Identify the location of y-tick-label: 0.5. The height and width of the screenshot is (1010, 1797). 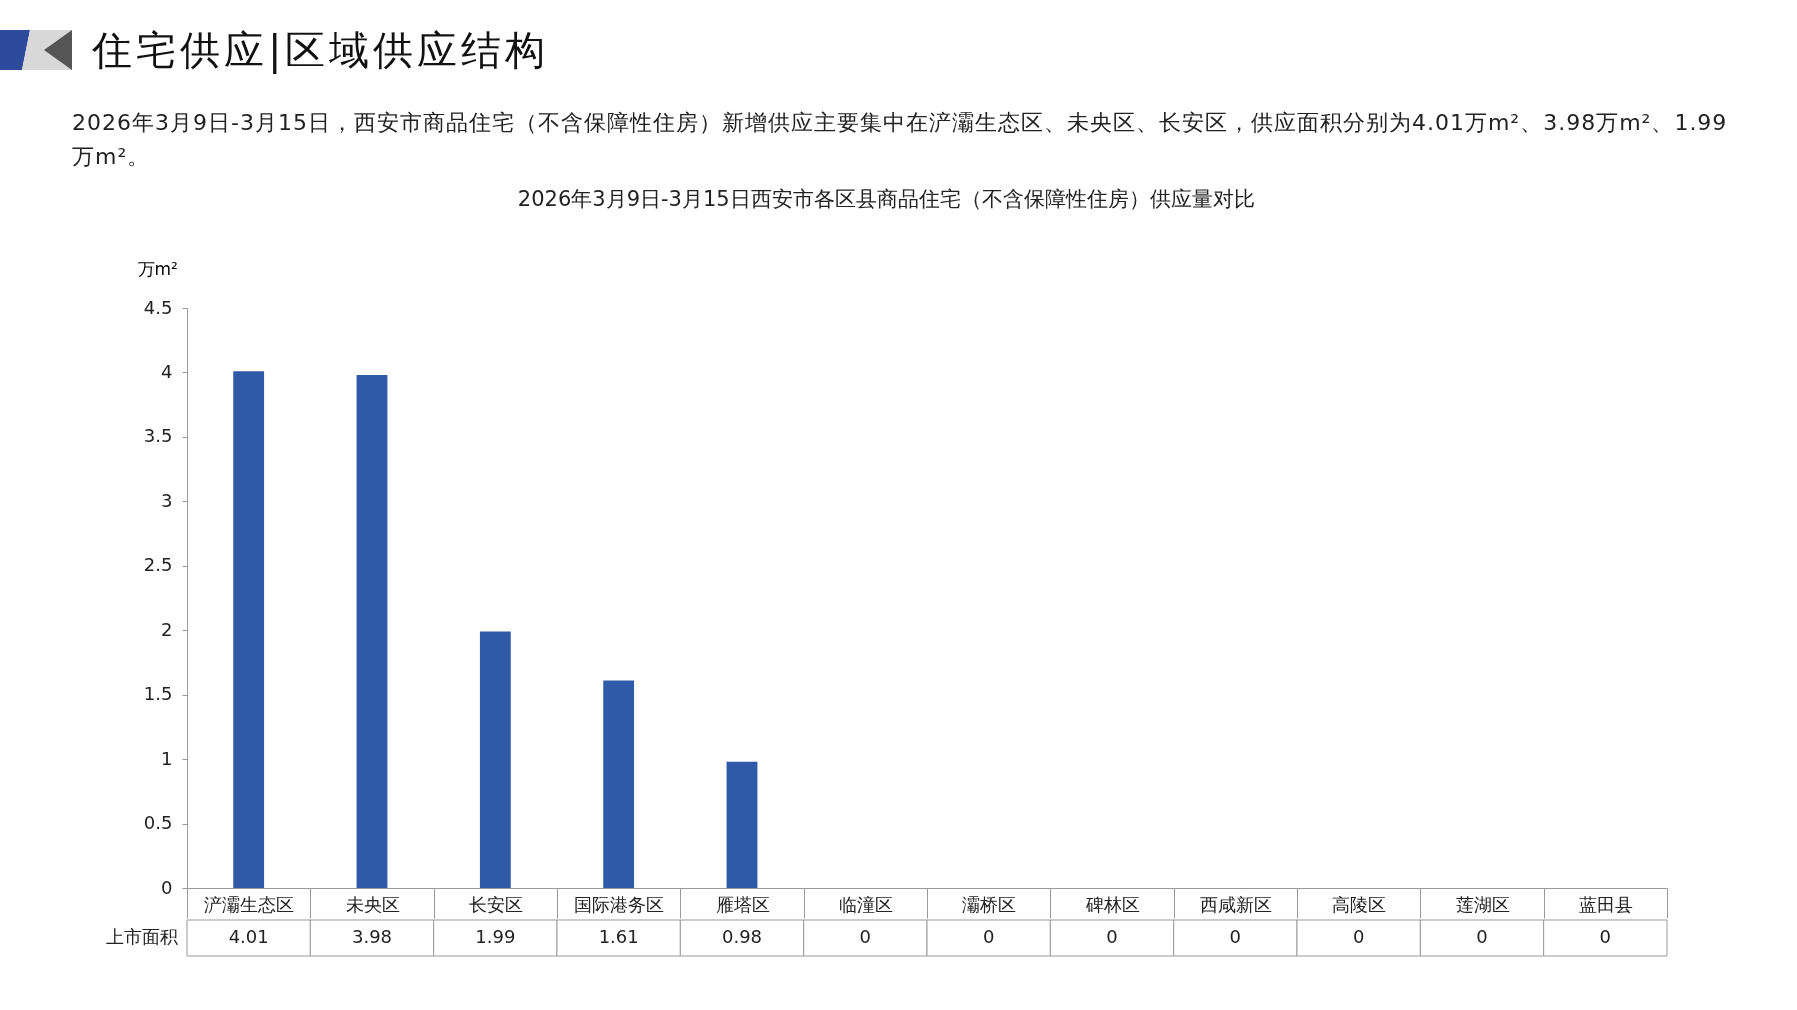
(158, 823).